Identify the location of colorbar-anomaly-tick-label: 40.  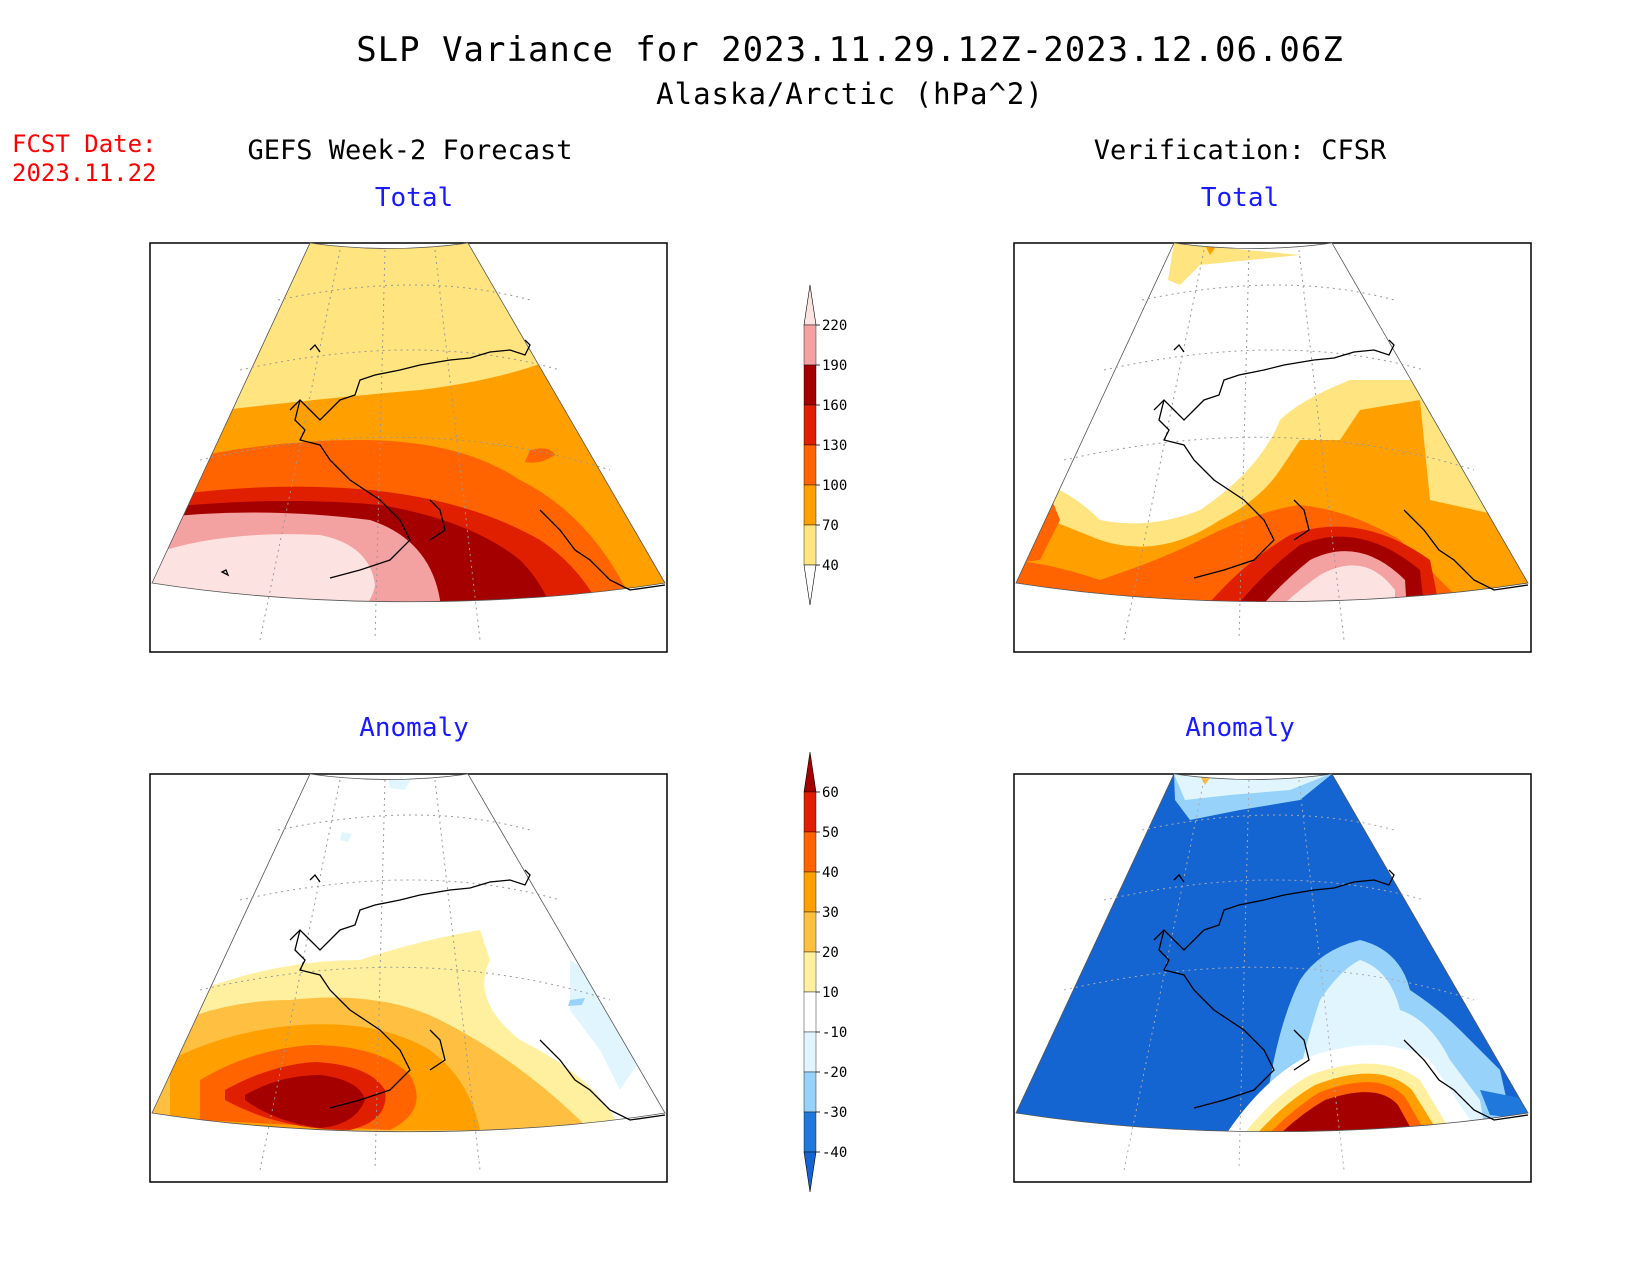
(830, 873).